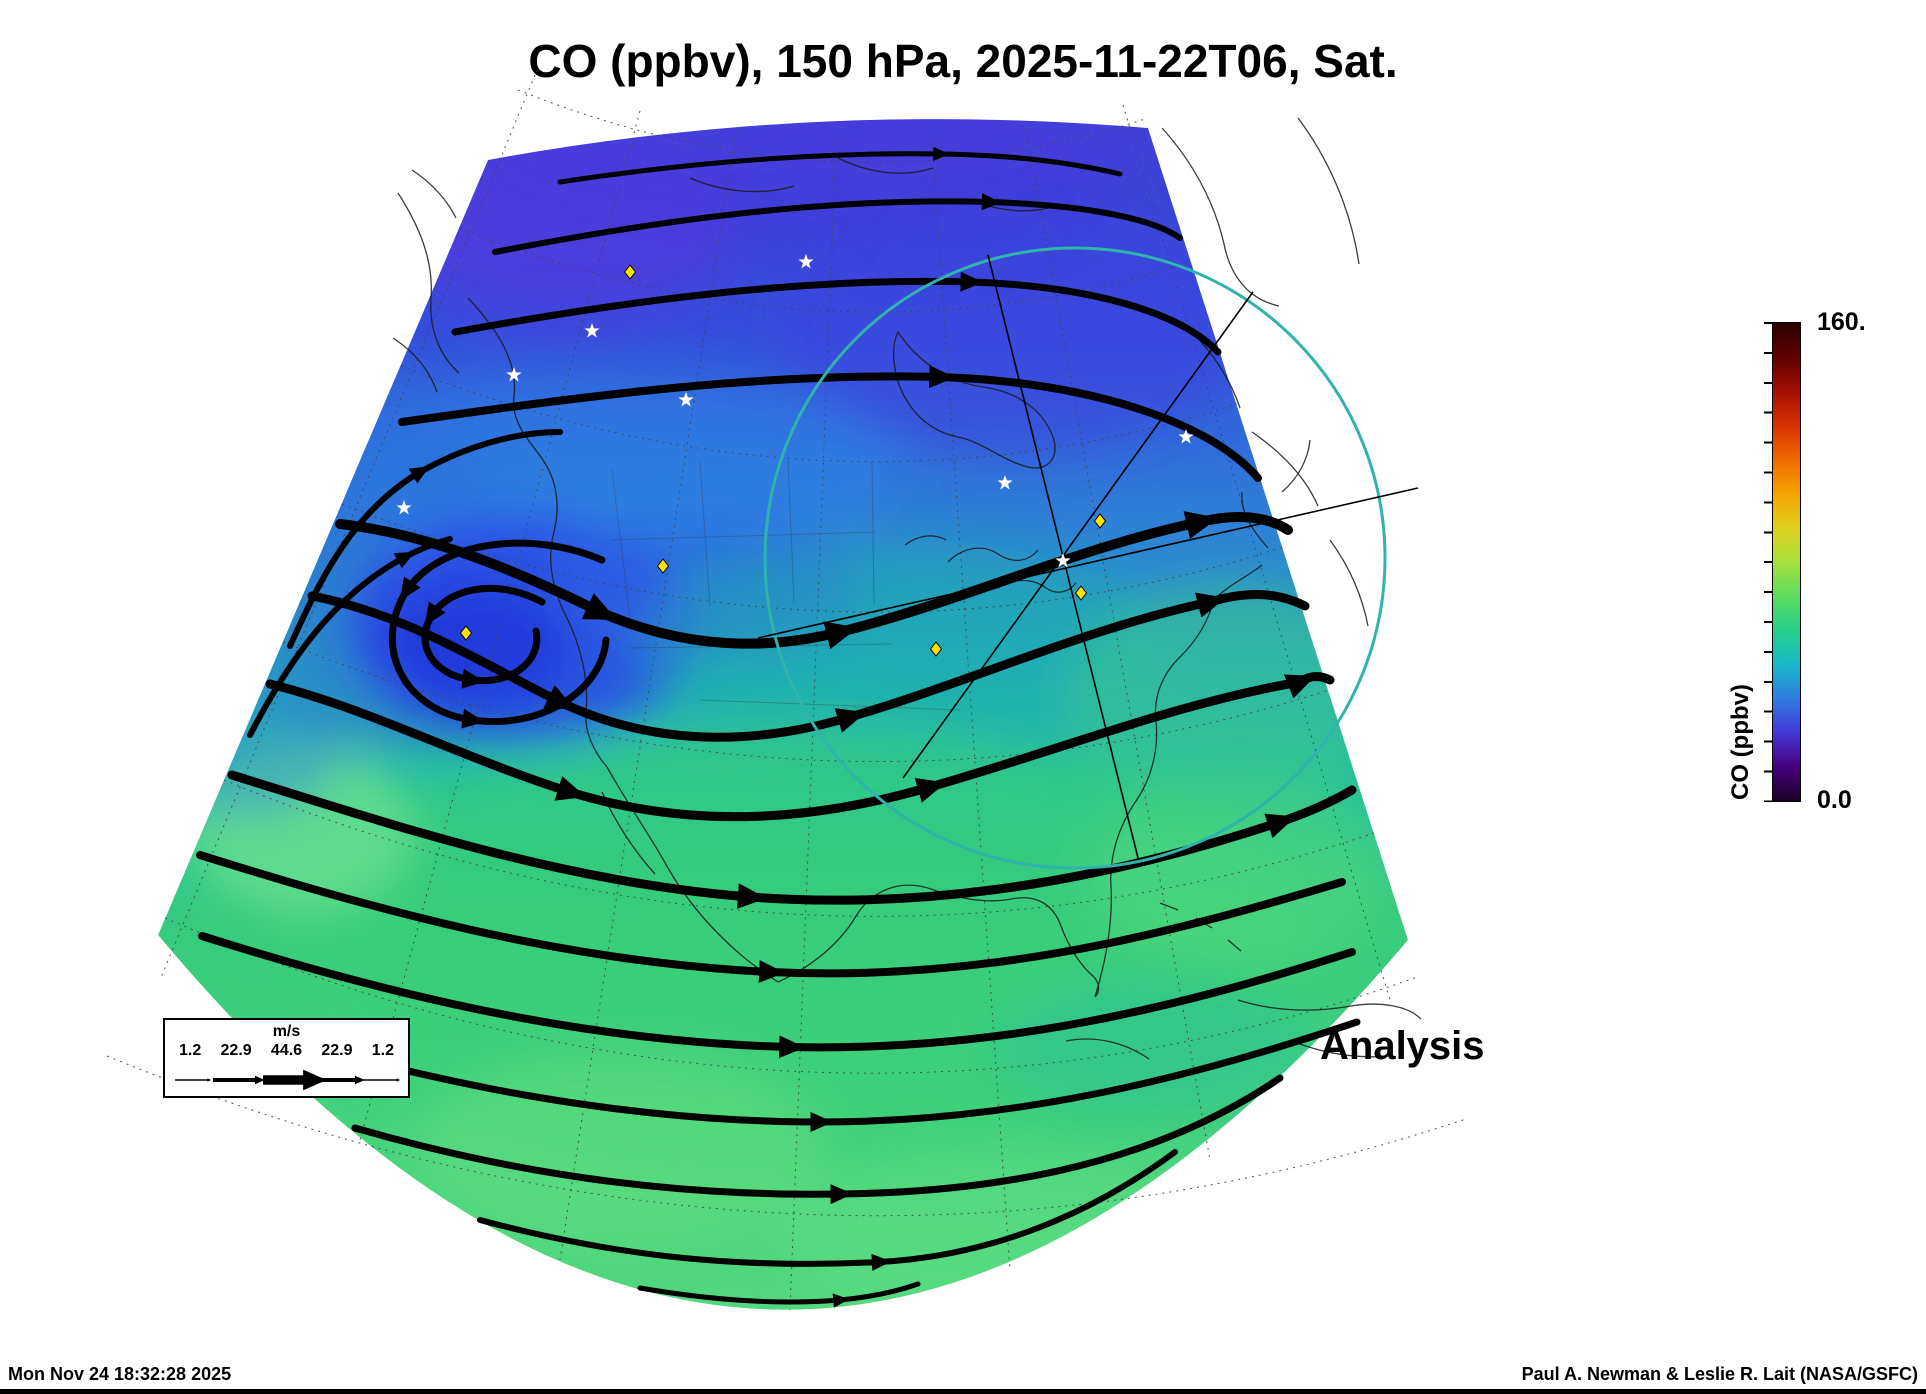 This screenshot has height=1394, width=1926. Describe the element at coordinates (795, 455) in the screenshot. I see `station-marker-layer` at that location.